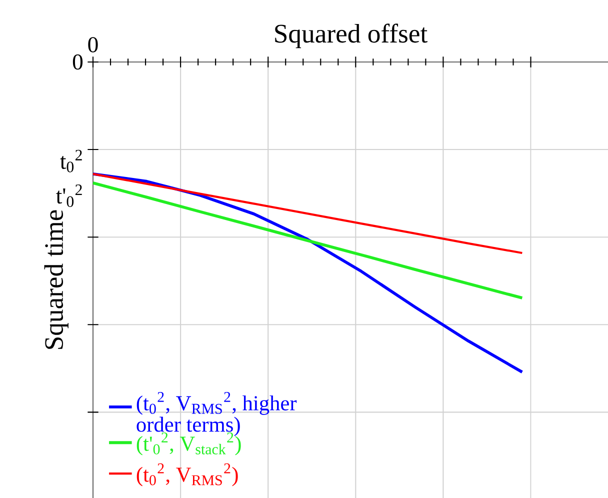  Describe the element at coordinates (351, 36) in the screenshot. I see `x-axis-title: Squared offset` at that location.